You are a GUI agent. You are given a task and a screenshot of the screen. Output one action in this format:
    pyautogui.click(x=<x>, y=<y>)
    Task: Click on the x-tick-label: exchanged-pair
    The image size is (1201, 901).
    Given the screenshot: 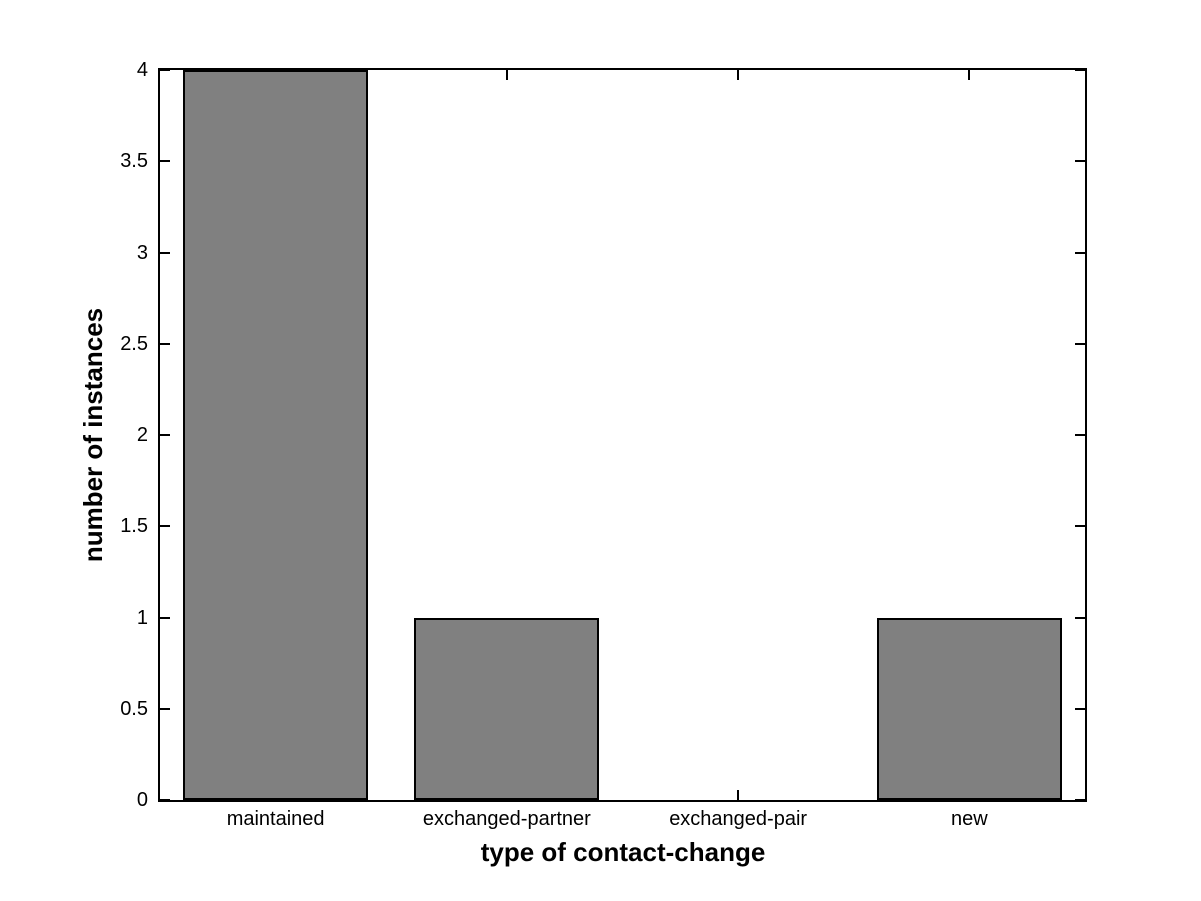 What is the action you would take?
    pyautogui.click(x=738, y=819)
    